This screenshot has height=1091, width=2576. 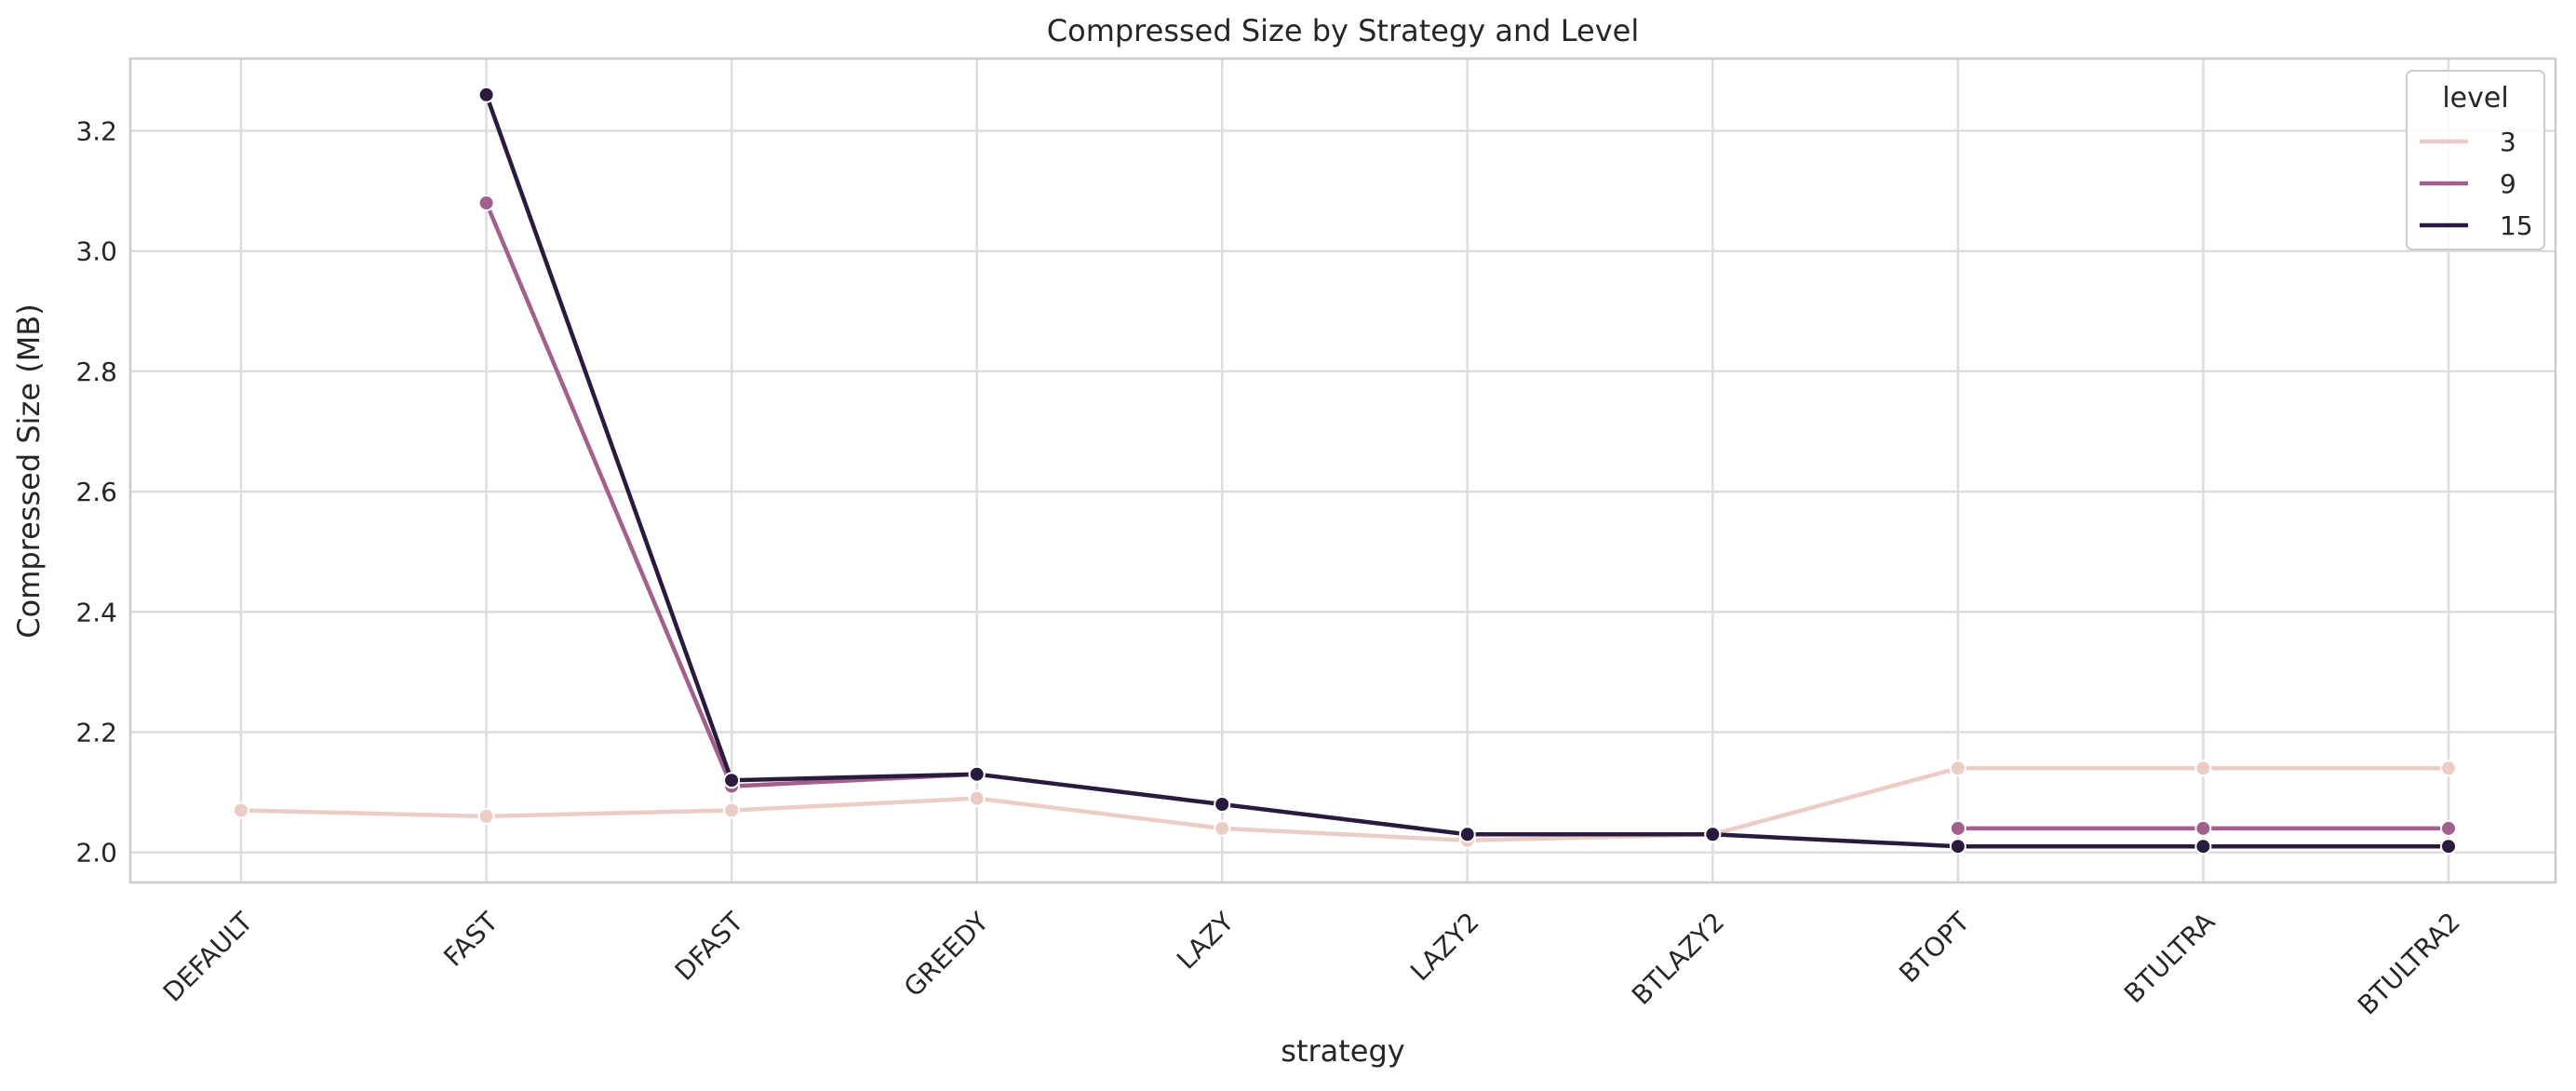 I want to click on y-tick-label: 2.2, so click(x=96, y=733).